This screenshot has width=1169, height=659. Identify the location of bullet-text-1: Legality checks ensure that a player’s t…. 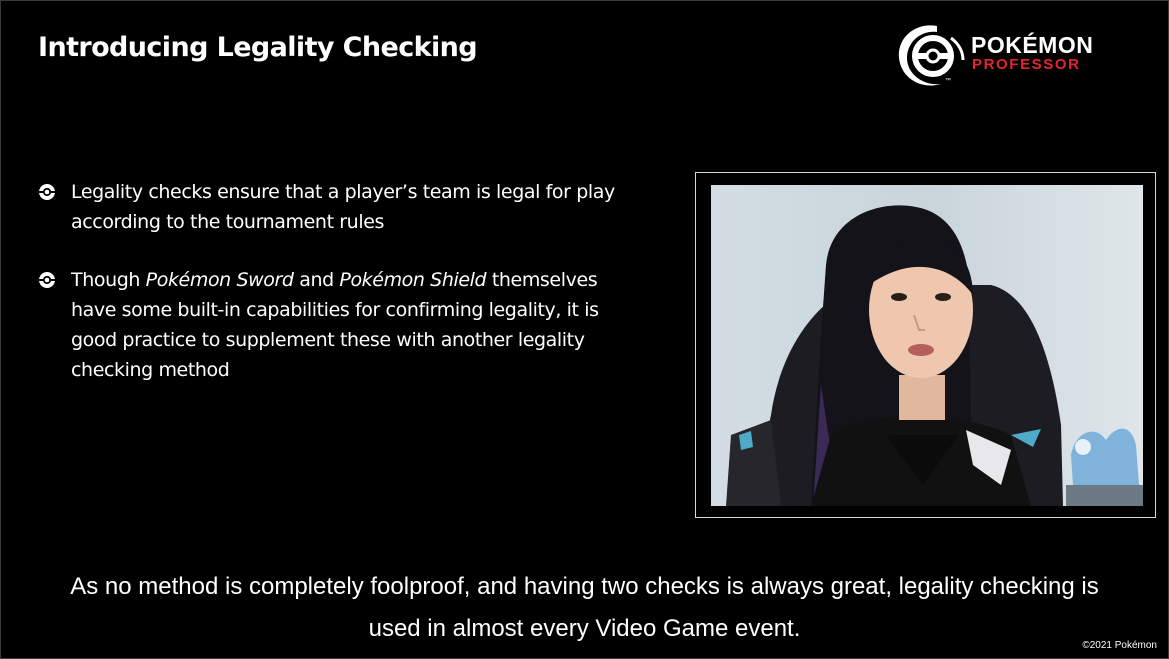
(343, 207).